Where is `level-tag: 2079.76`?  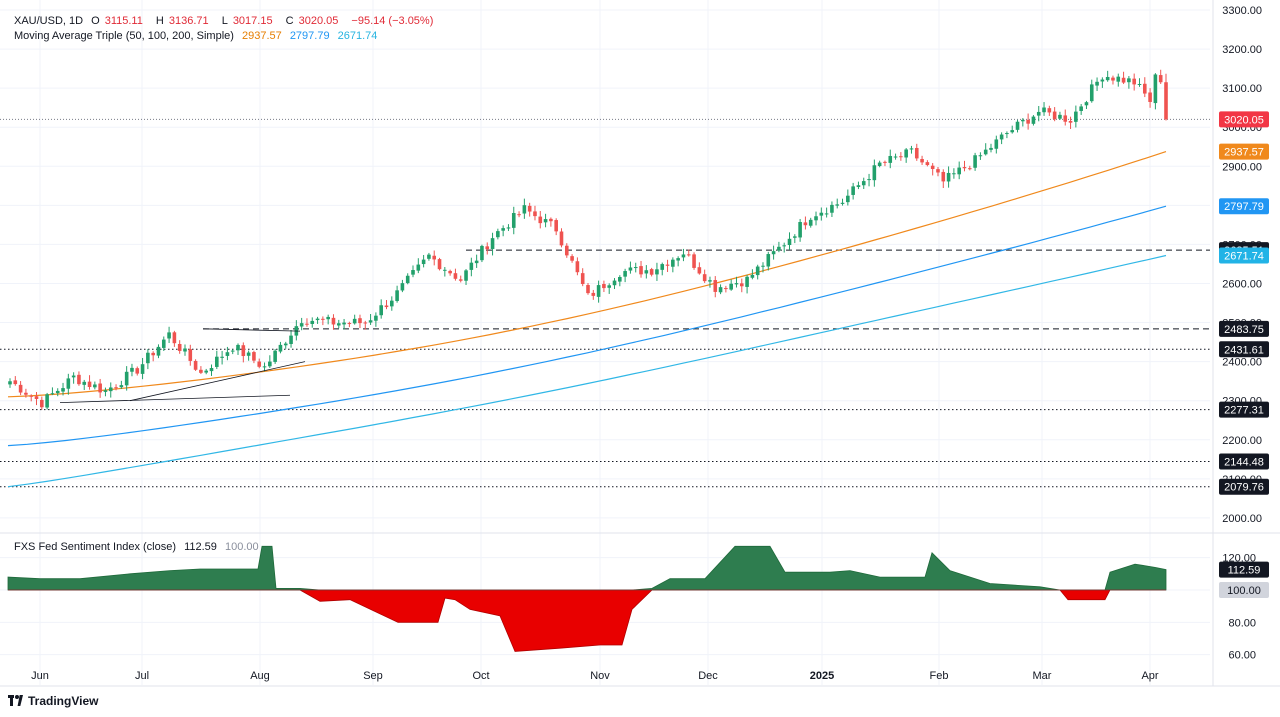
level-tag: 2079.76 is located at coordinates (1244, 488).